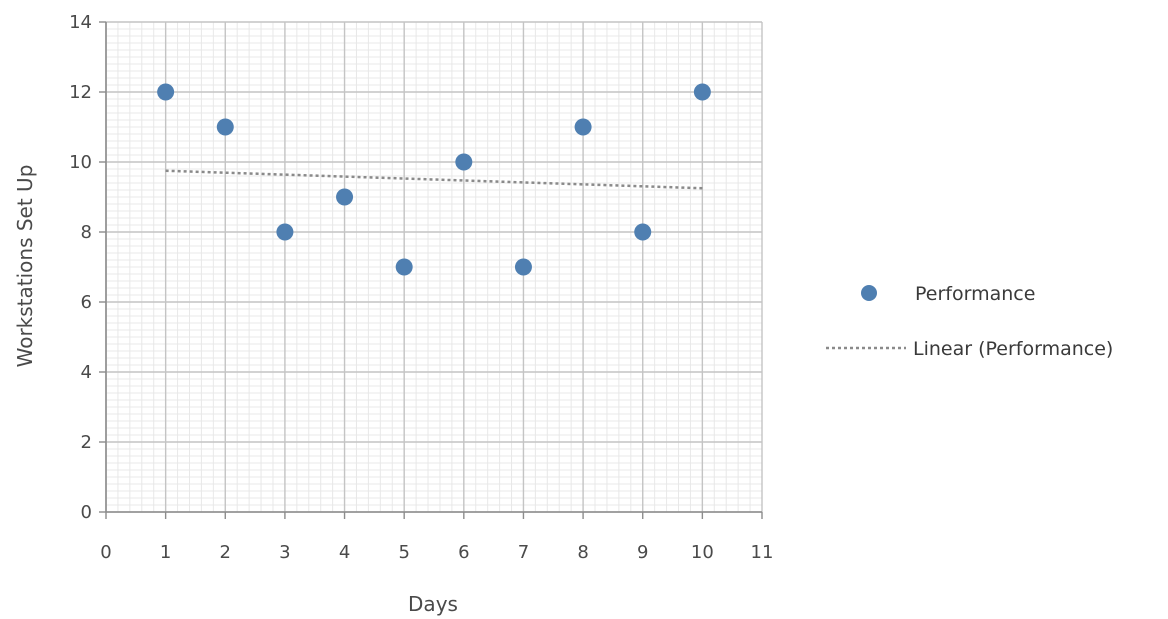 This screenshot has height=619, width=1168. I want to click on trendline-line, so click(434, 179).